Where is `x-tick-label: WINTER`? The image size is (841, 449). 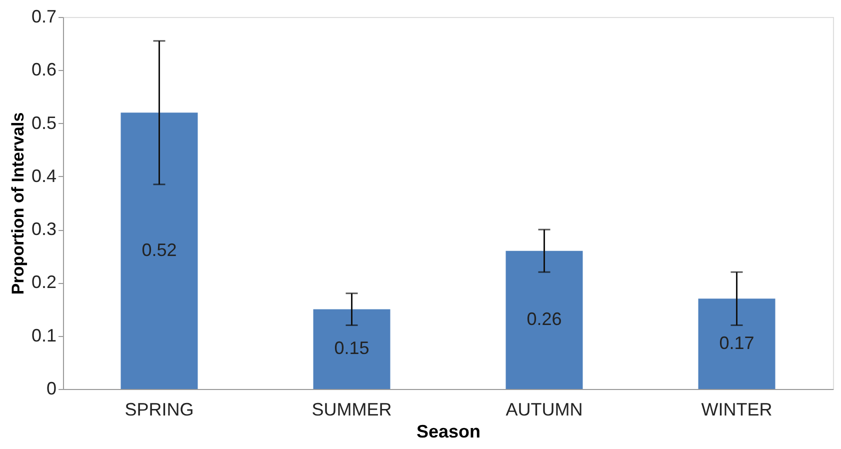
x-tick-label: WINTER is located at coordinates (736, 410).